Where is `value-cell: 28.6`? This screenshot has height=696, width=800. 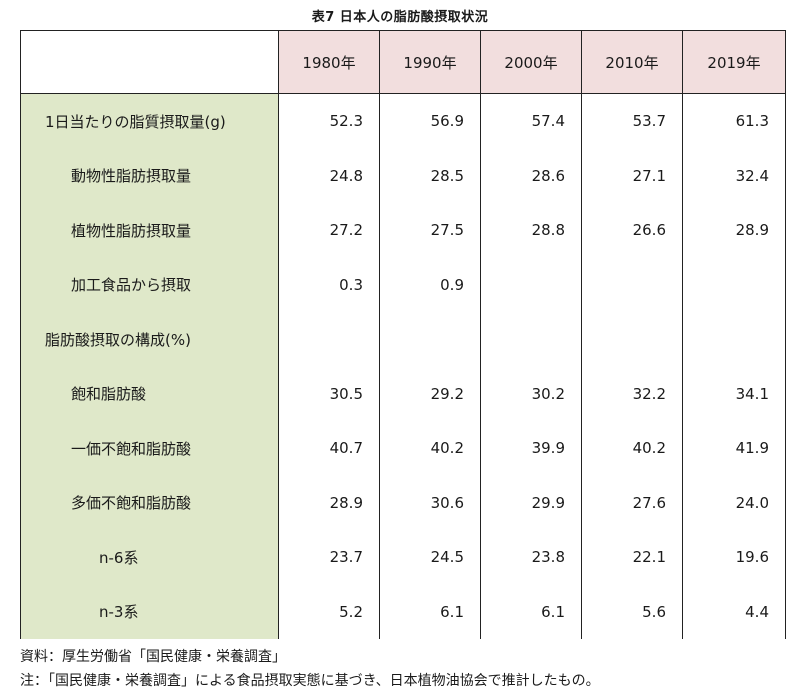 value-cell: 28.6 is located at coordinates (531, 175).